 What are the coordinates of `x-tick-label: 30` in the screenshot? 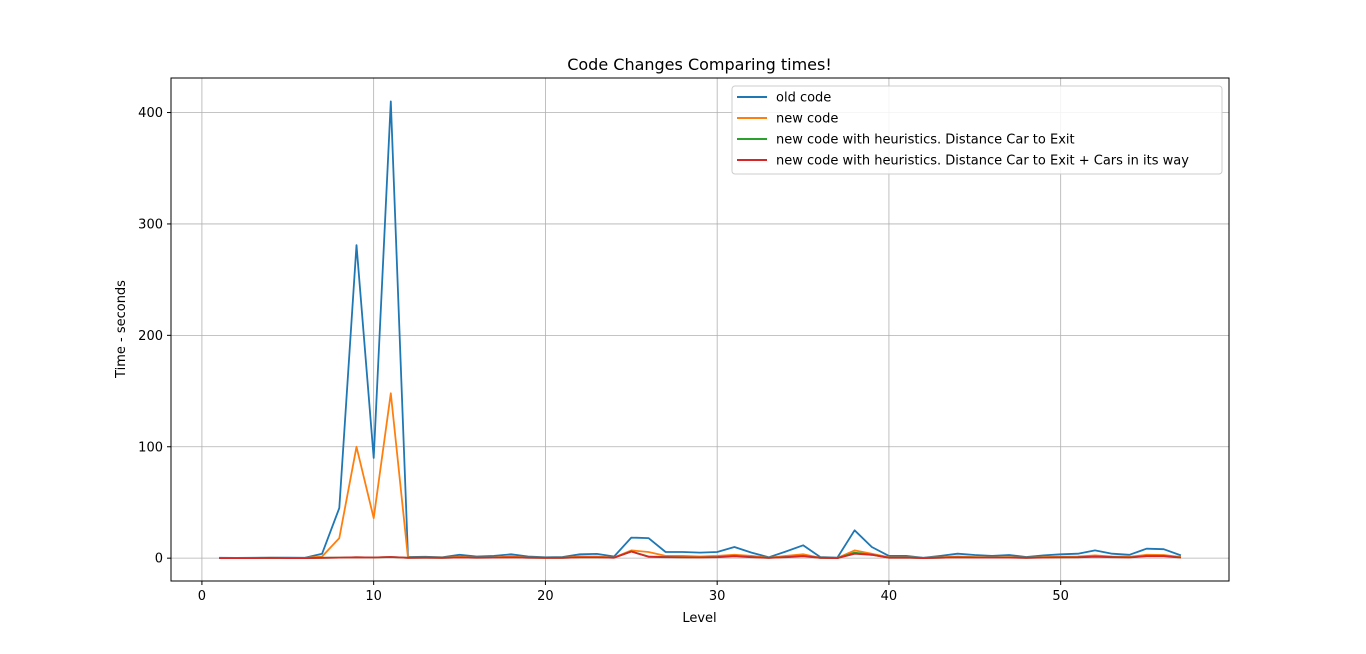 It's located at (717, 596).